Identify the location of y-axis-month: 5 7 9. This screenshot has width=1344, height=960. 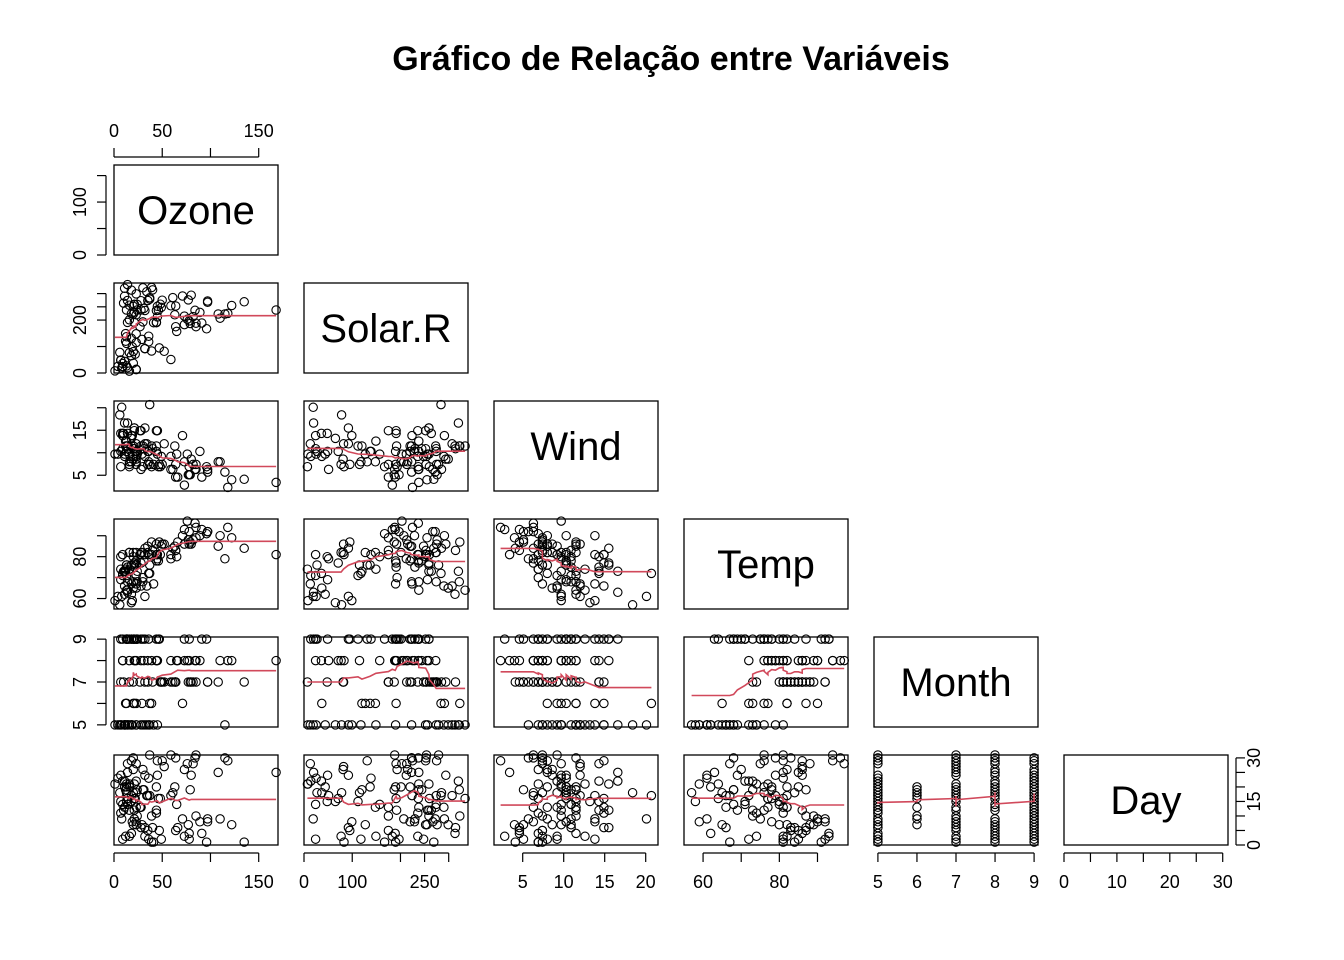
(88, 682).